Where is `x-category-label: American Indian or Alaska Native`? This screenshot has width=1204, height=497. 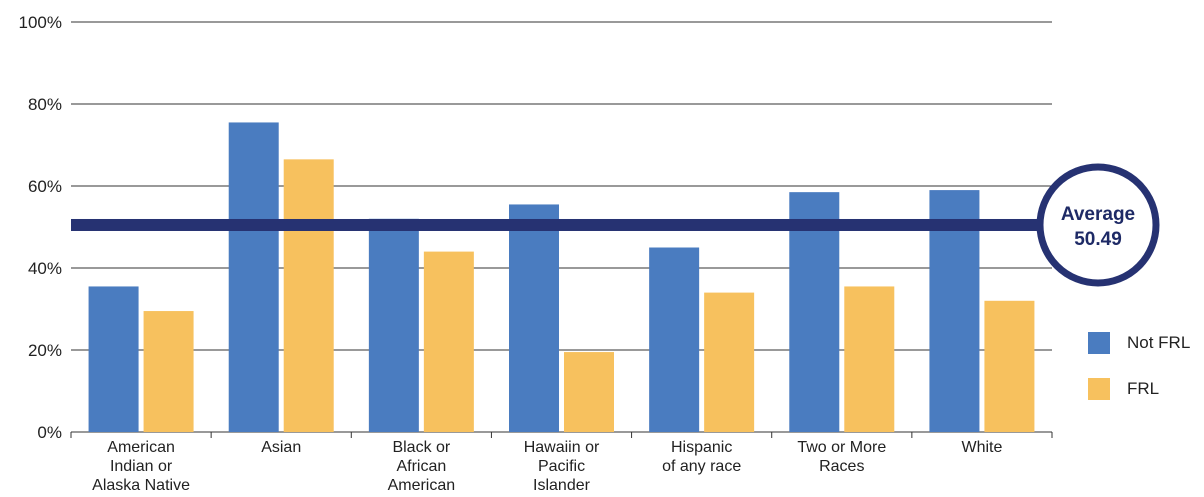 x-category-label: American Indian or Alaska Native is located at coordinates (141, 466).